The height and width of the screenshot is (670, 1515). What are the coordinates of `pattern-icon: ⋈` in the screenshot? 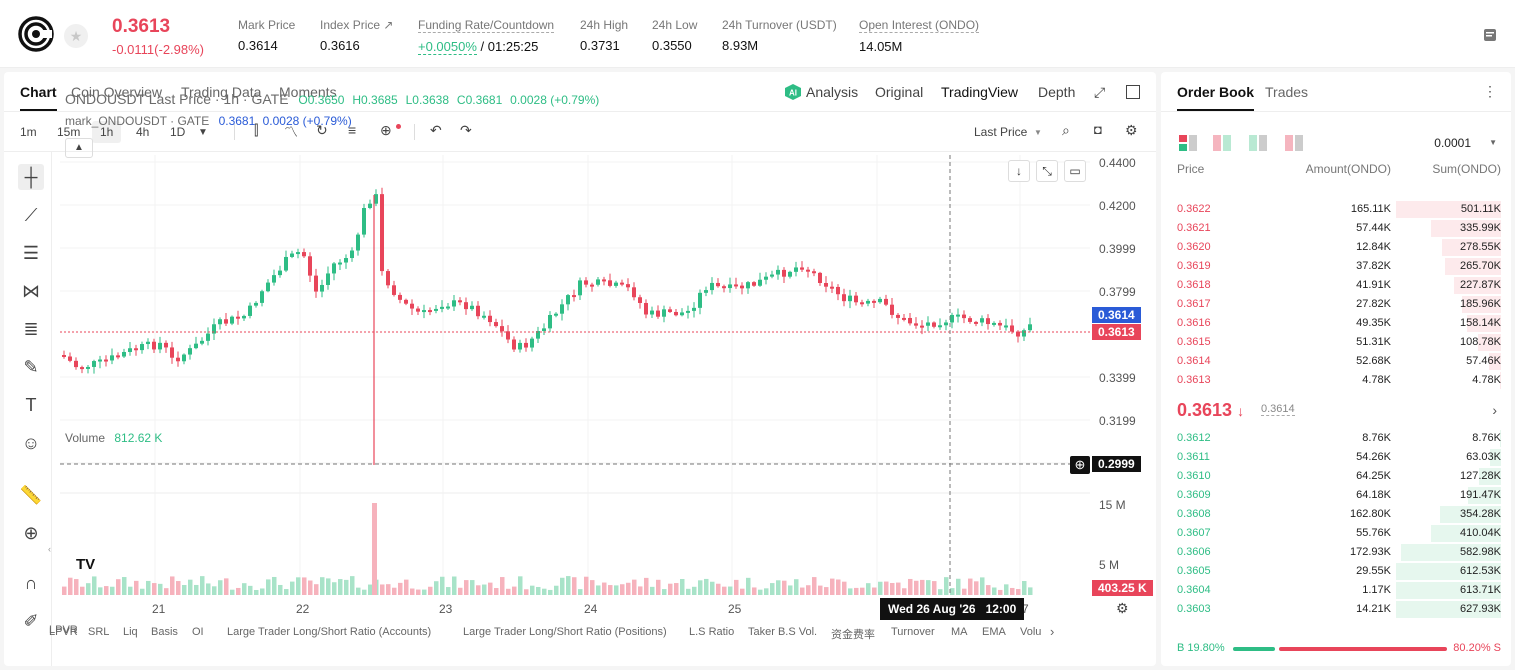 It's located at (31, 290).